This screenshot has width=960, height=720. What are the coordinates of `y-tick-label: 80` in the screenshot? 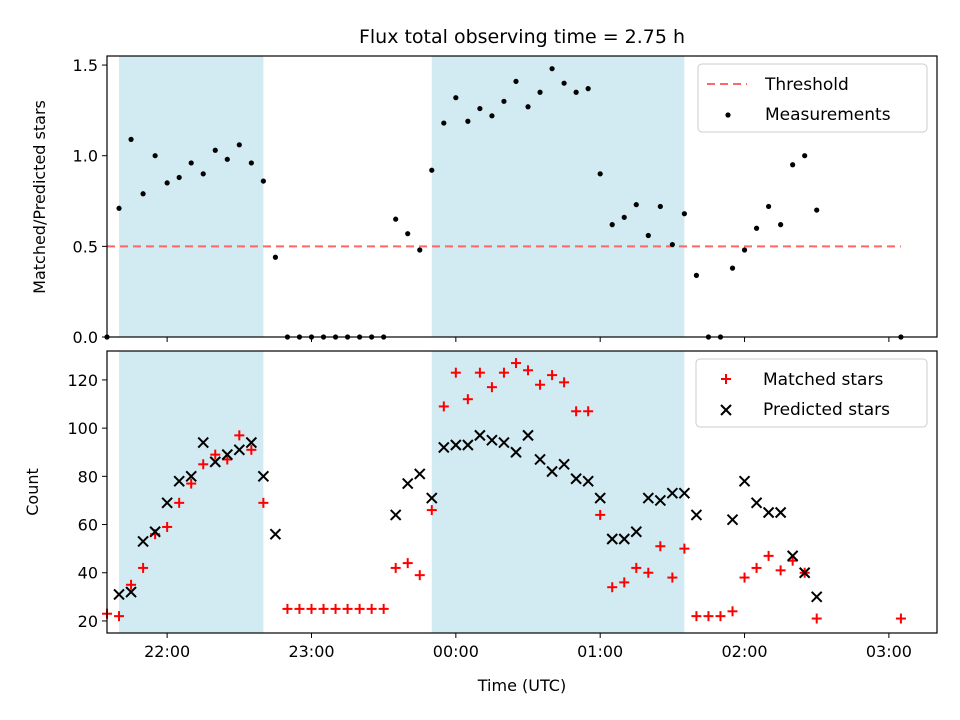 It's located at (88, 476).